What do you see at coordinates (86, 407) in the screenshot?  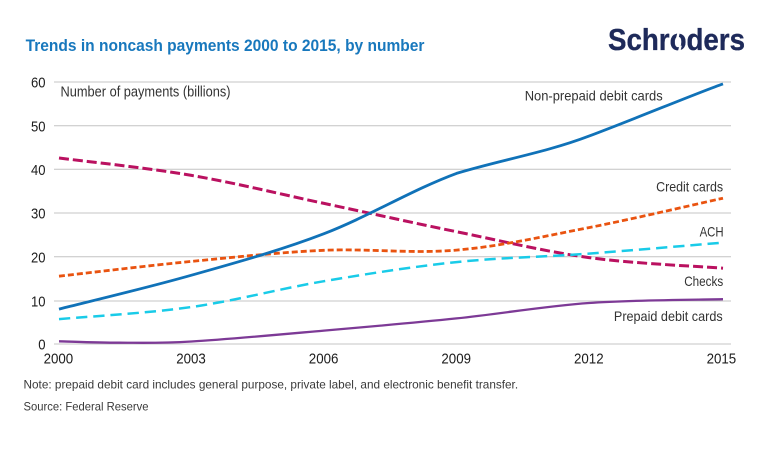 I see `svg-text: Source: Federal Reserve` at bounding box center [86, 407].